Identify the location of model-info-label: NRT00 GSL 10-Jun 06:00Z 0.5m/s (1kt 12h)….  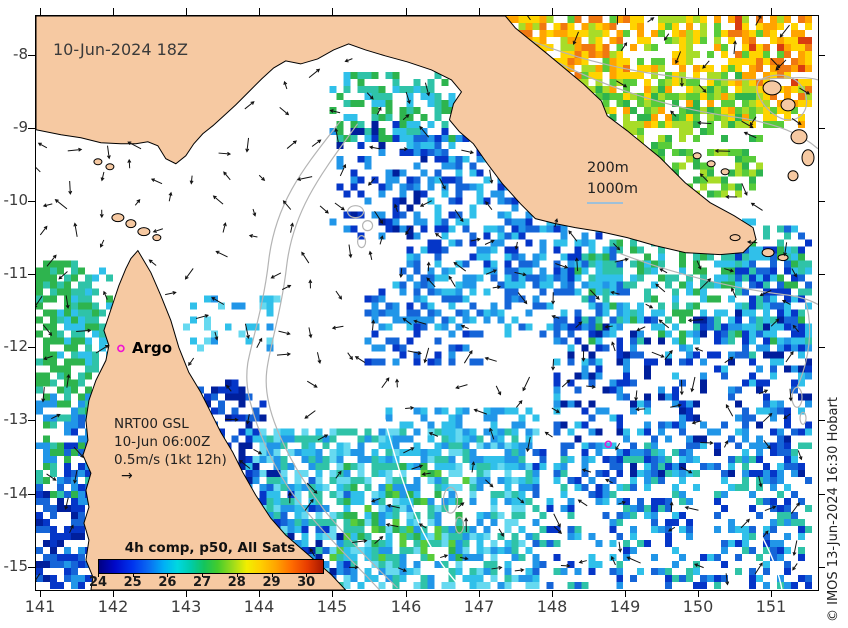
(170, 449).